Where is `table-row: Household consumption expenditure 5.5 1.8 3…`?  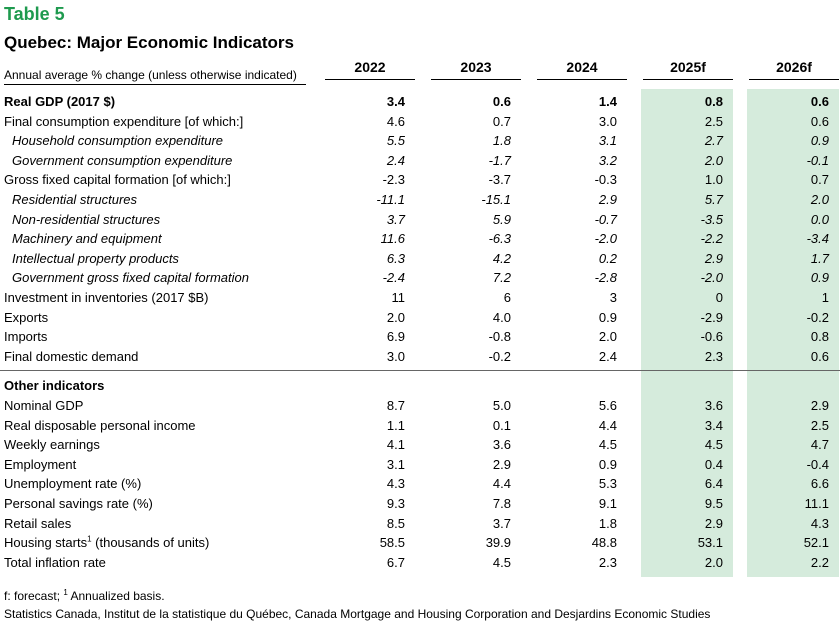 table-row: Household consumption expenditure 5.5 1.8 3… is located at coordinates (420, 140).